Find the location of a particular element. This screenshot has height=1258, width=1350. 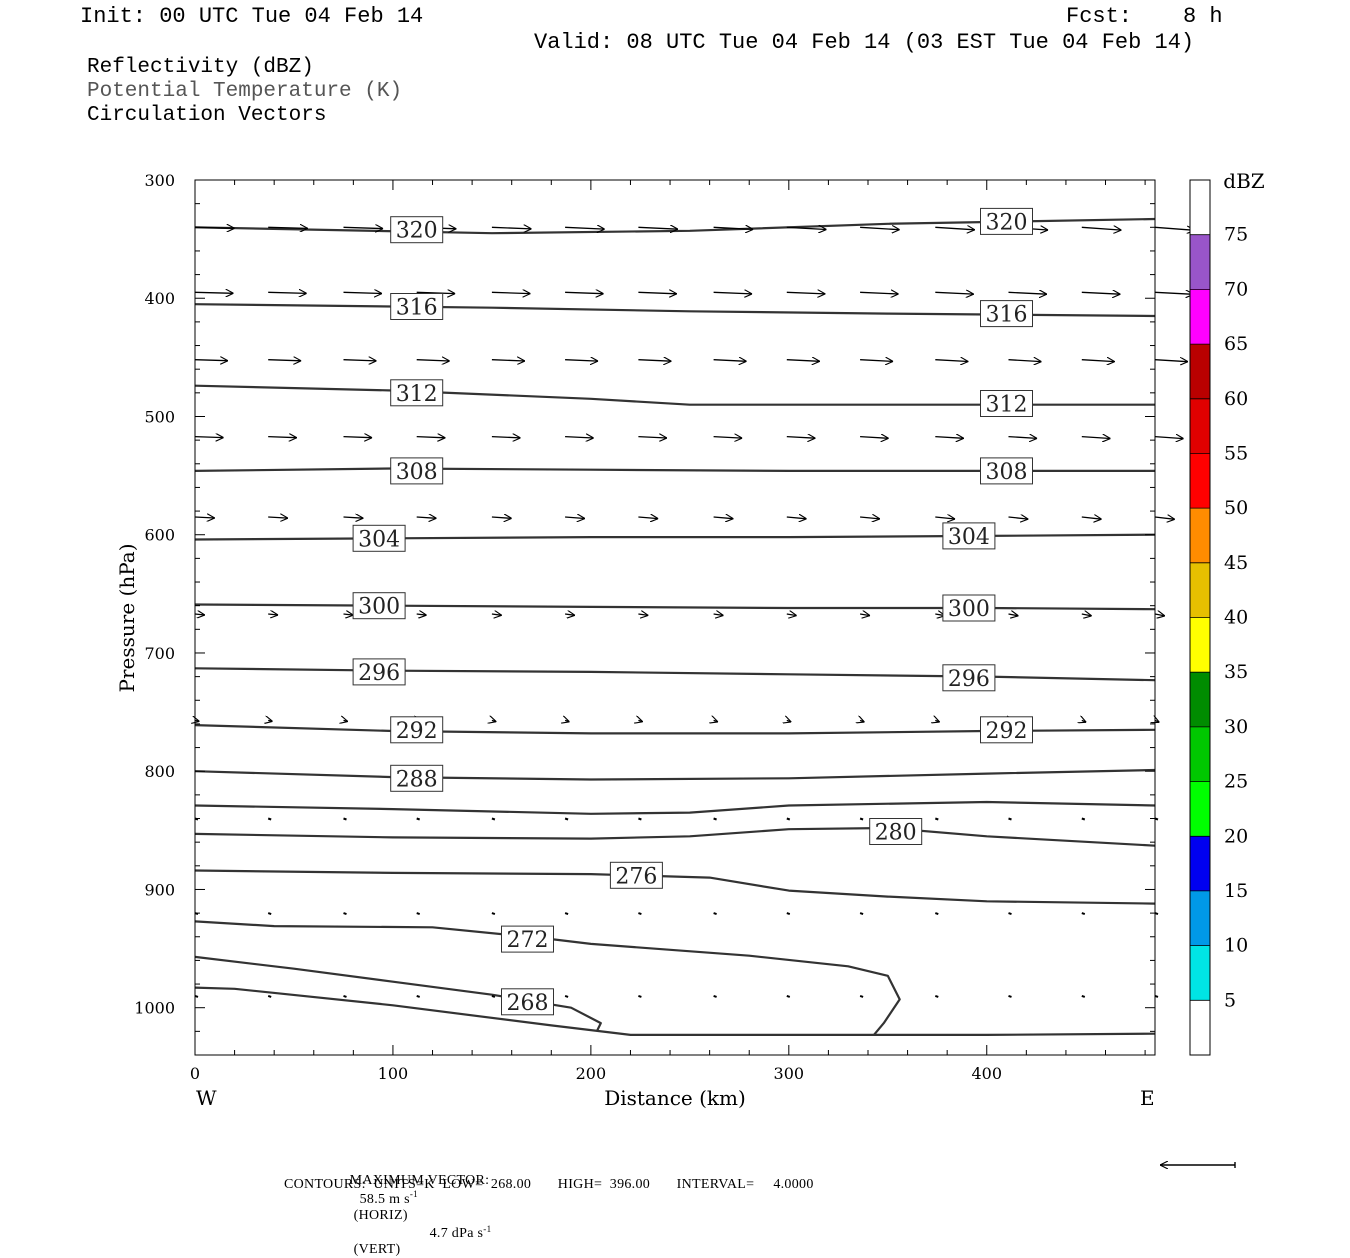

contour-label-0: 320 is located at coordinates (417, 231).